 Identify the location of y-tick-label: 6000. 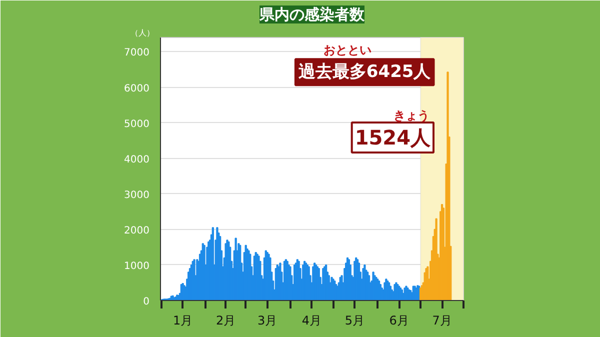
(137, 88).